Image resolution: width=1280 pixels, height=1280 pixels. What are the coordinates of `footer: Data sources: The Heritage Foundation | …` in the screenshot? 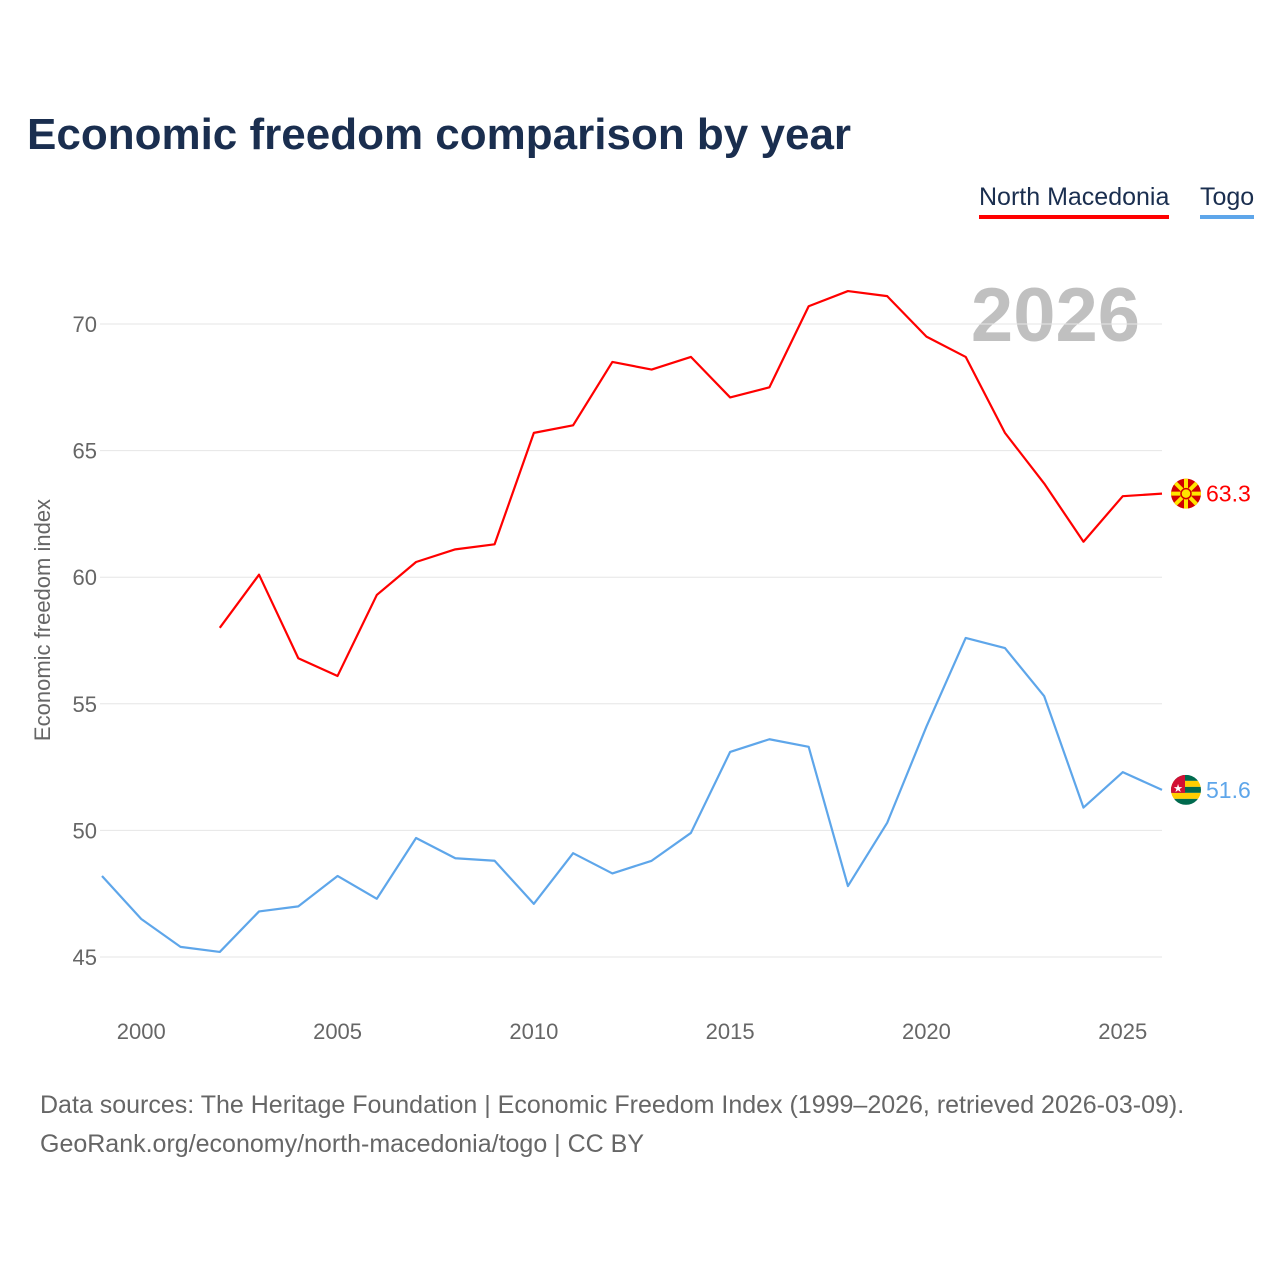 It's located at (612, 1125).